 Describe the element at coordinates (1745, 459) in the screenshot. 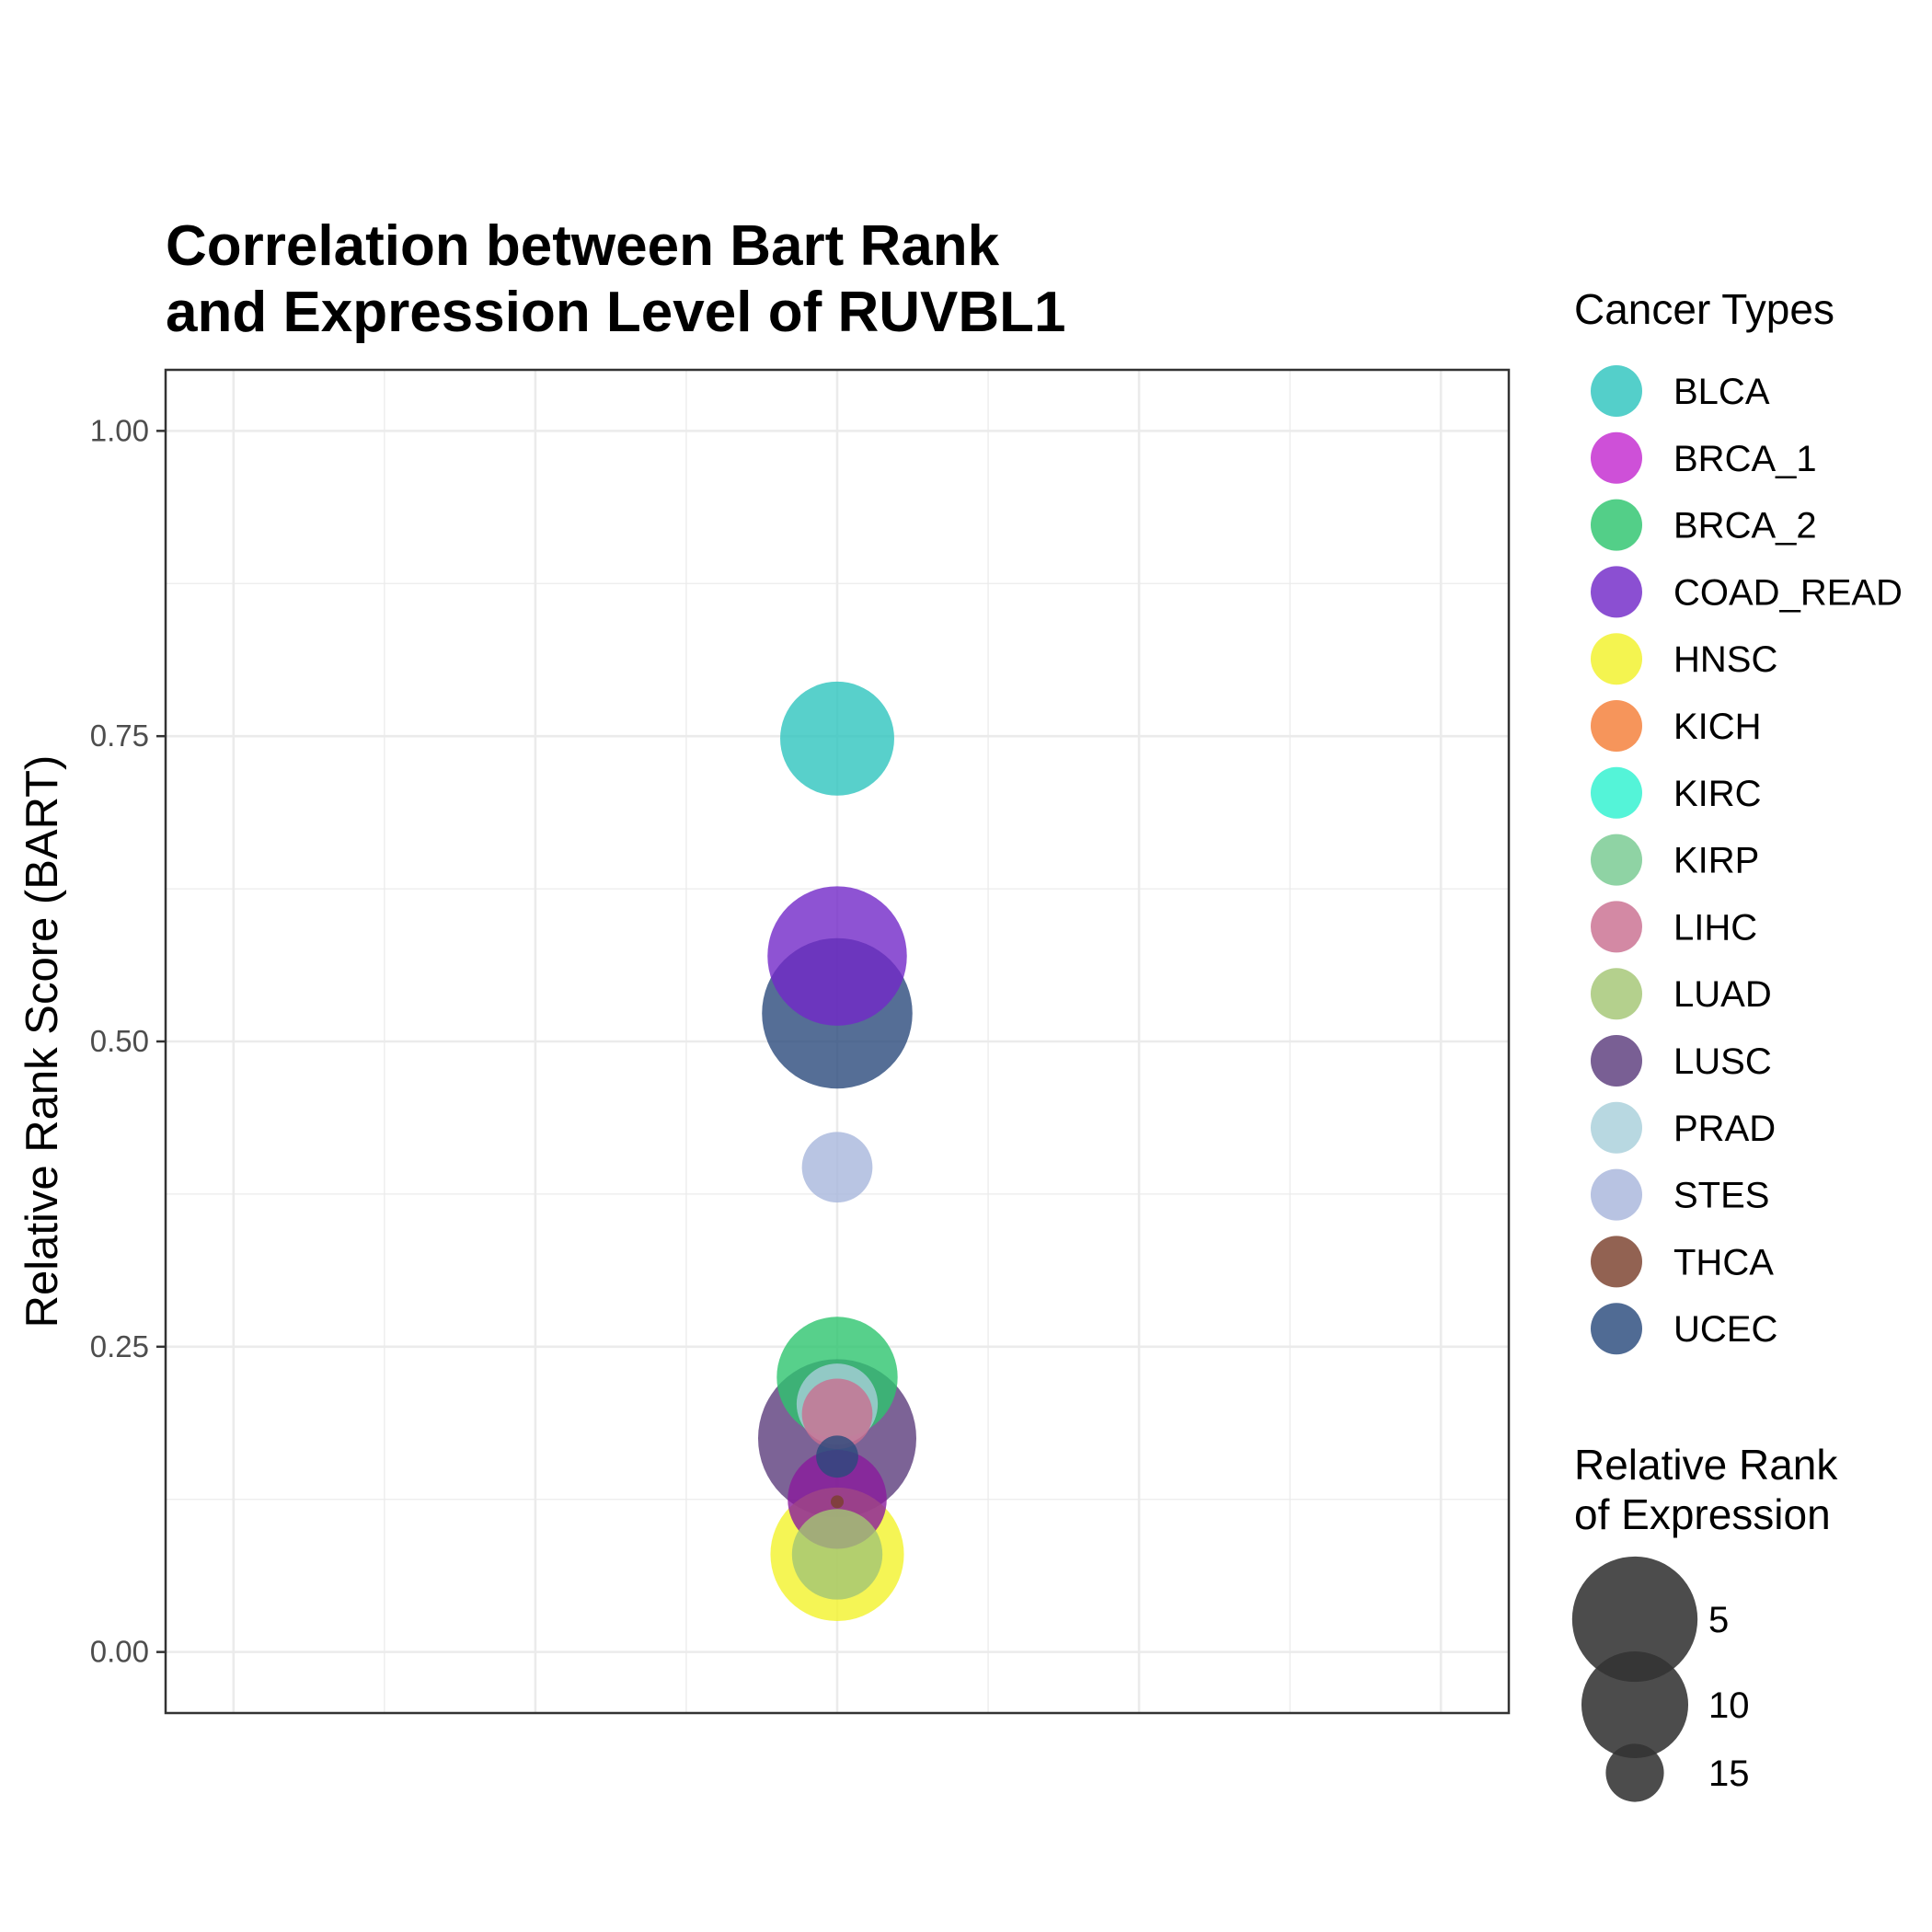

I see `legend-label-brca-1: BRCA_1` at that location.